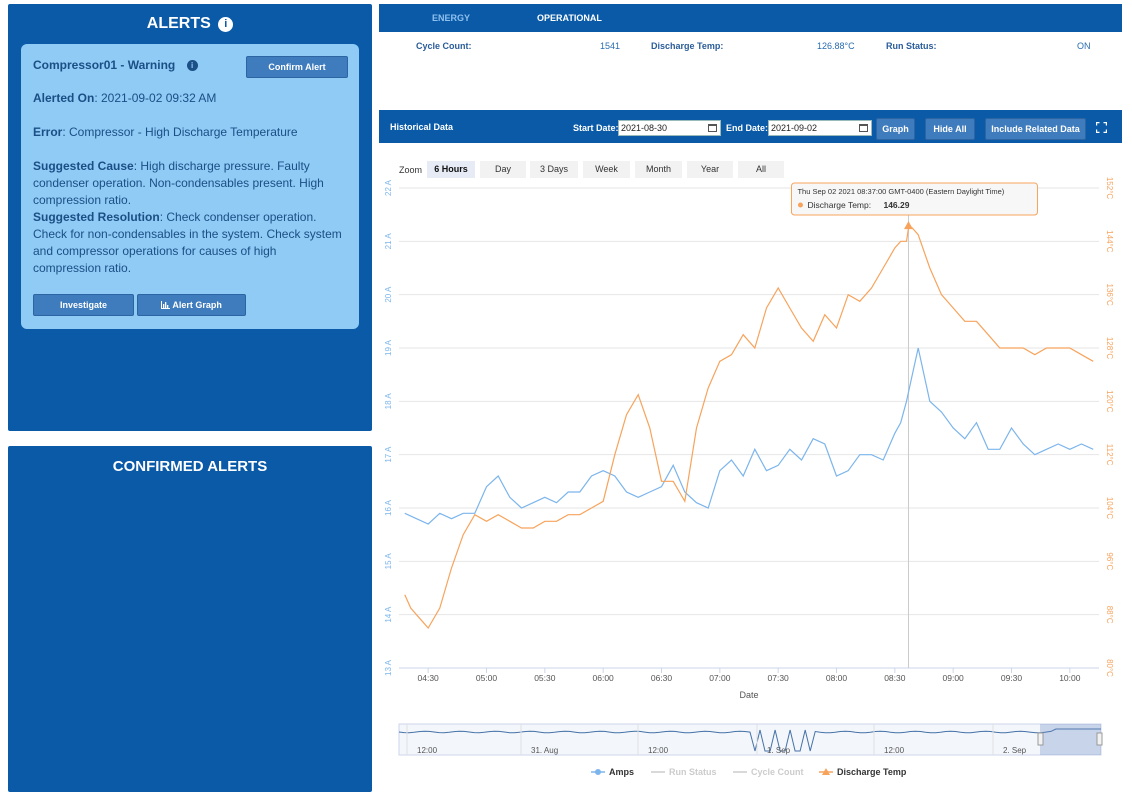 The height and width of the screenshot is (794, 1132). Describe the element at coordinates (914, 199) in the screenshot. I see `tooltip-box` at that location.